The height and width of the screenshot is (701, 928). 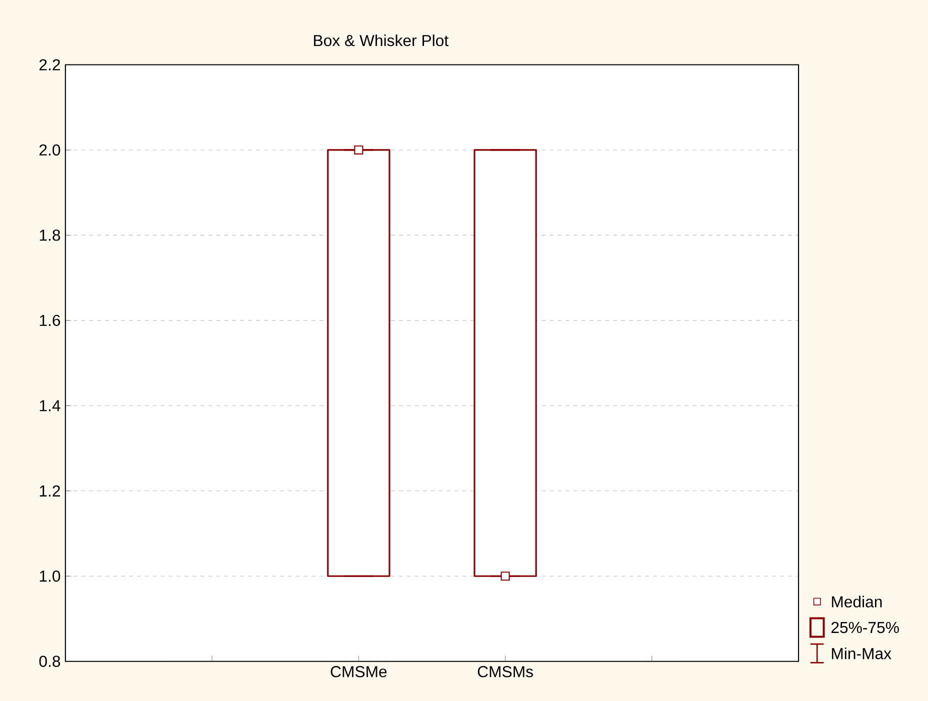 What do you see at coordinates (381, 40) in the screenshot?
I see `chart-title: Box & Whisker Plot` at bounding box center [381, 40].